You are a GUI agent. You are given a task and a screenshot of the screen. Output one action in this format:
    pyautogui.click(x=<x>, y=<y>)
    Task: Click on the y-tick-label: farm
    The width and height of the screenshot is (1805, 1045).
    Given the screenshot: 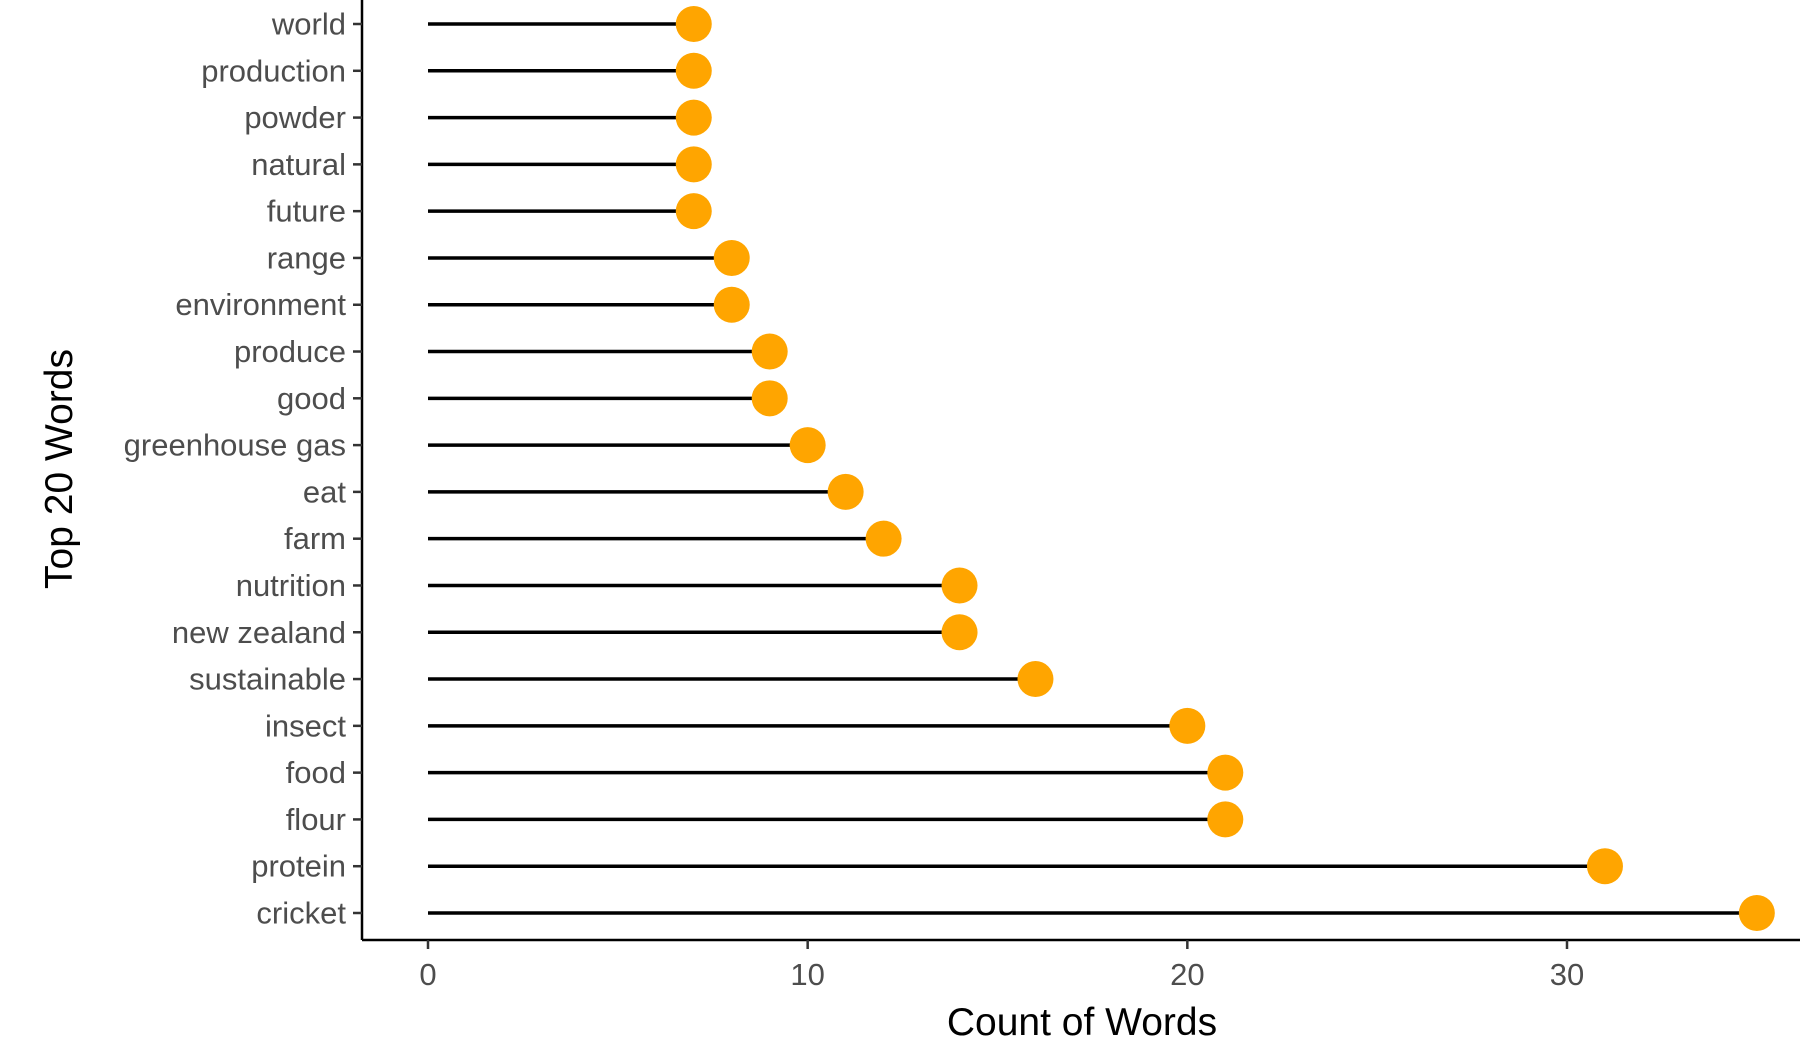 What is the action you would take?
    pyautogui.click(x=315, y=538)
    